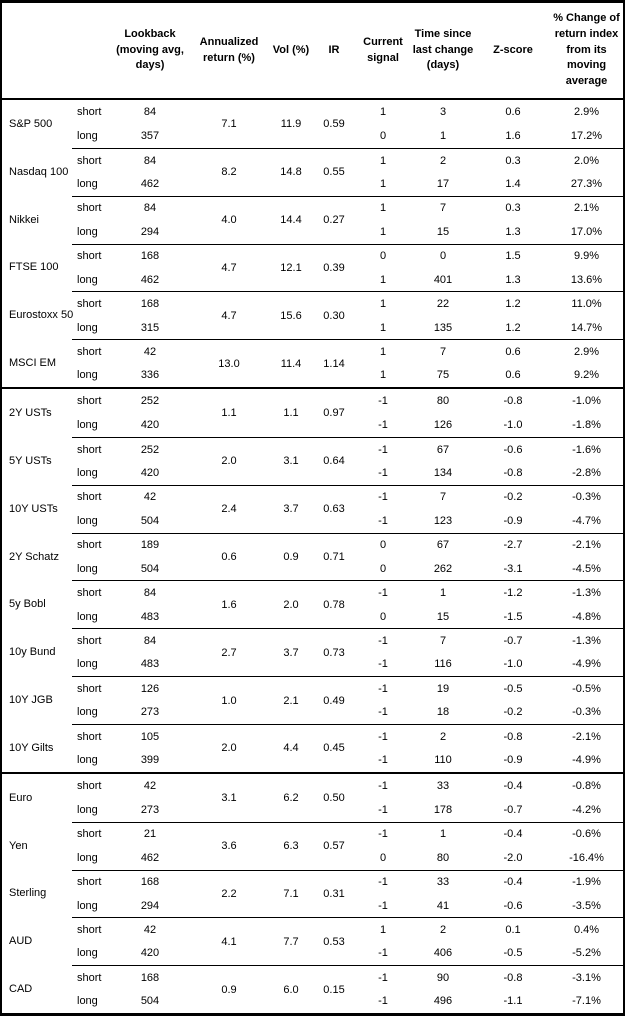 The width and height of the screenshot is (625, 1016). Describe the element at coordinates (586, 798) in the screenshot. I see `change-cell-column: -0.8% -4.2%` at that location.